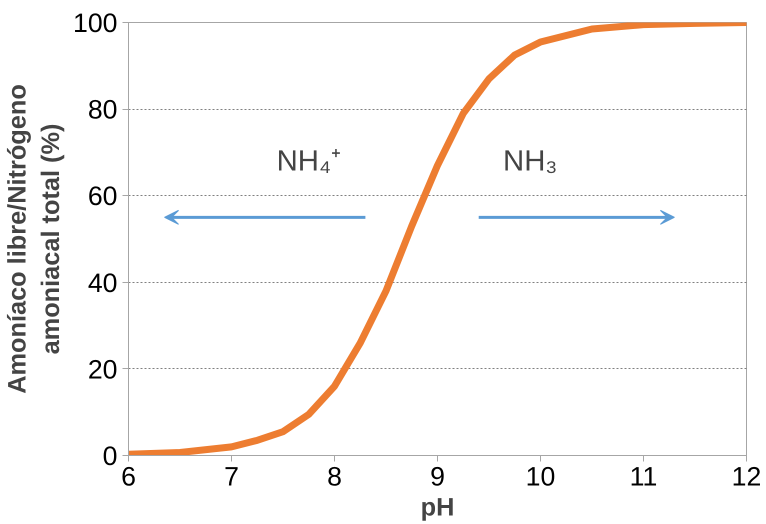  I want to click on y-tick-label: 60, so click(103, 196).